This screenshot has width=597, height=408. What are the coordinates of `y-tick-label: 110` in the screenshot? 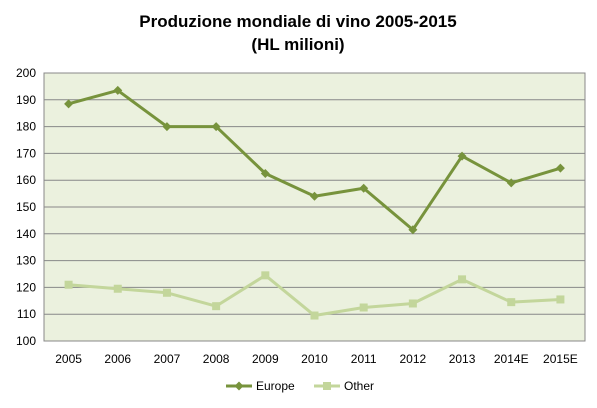 It's located at (26, 314).